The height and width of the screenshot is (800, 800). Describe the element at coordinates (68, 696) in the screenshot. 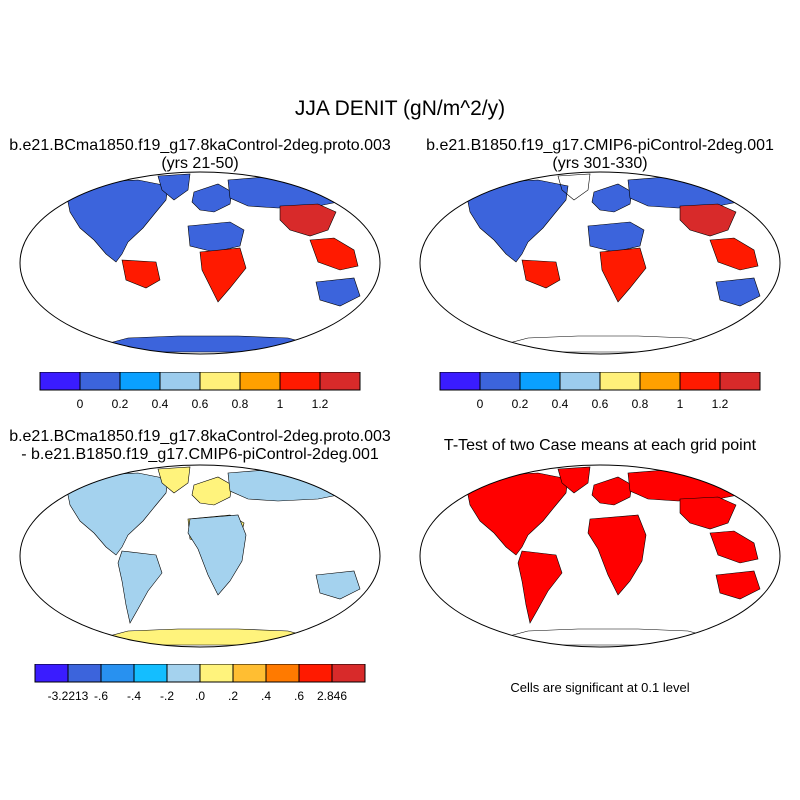

I see `colorbar-tick-label: -3.2213` at that location.